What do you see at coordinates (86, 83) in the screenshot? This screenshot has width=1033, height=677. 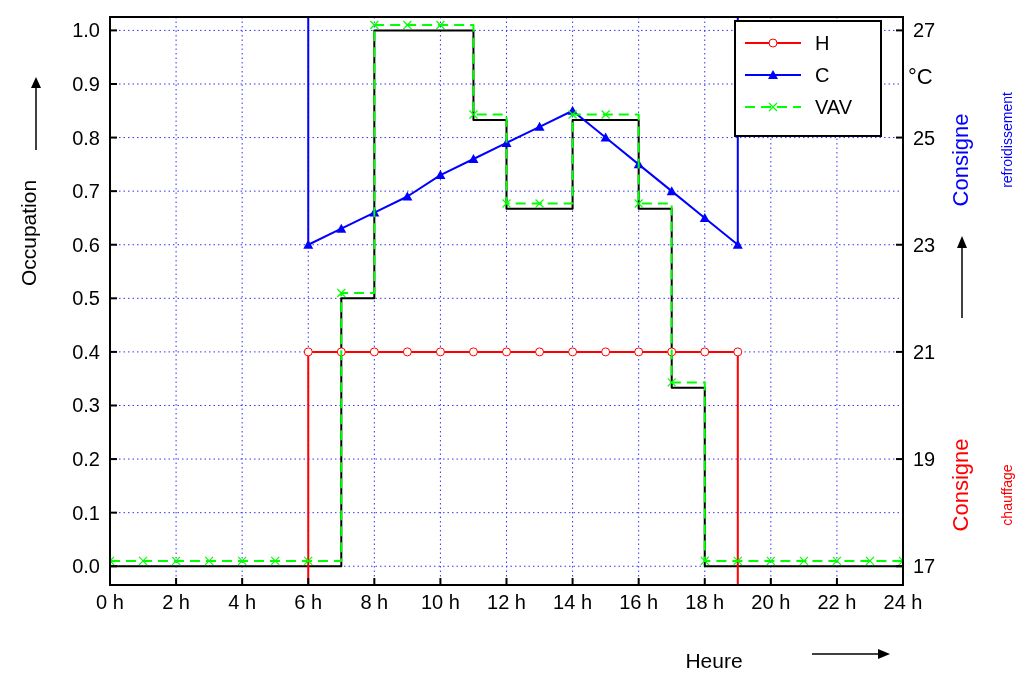 I see `y-tick-label: 0.9` at bounding box center [86, 83].